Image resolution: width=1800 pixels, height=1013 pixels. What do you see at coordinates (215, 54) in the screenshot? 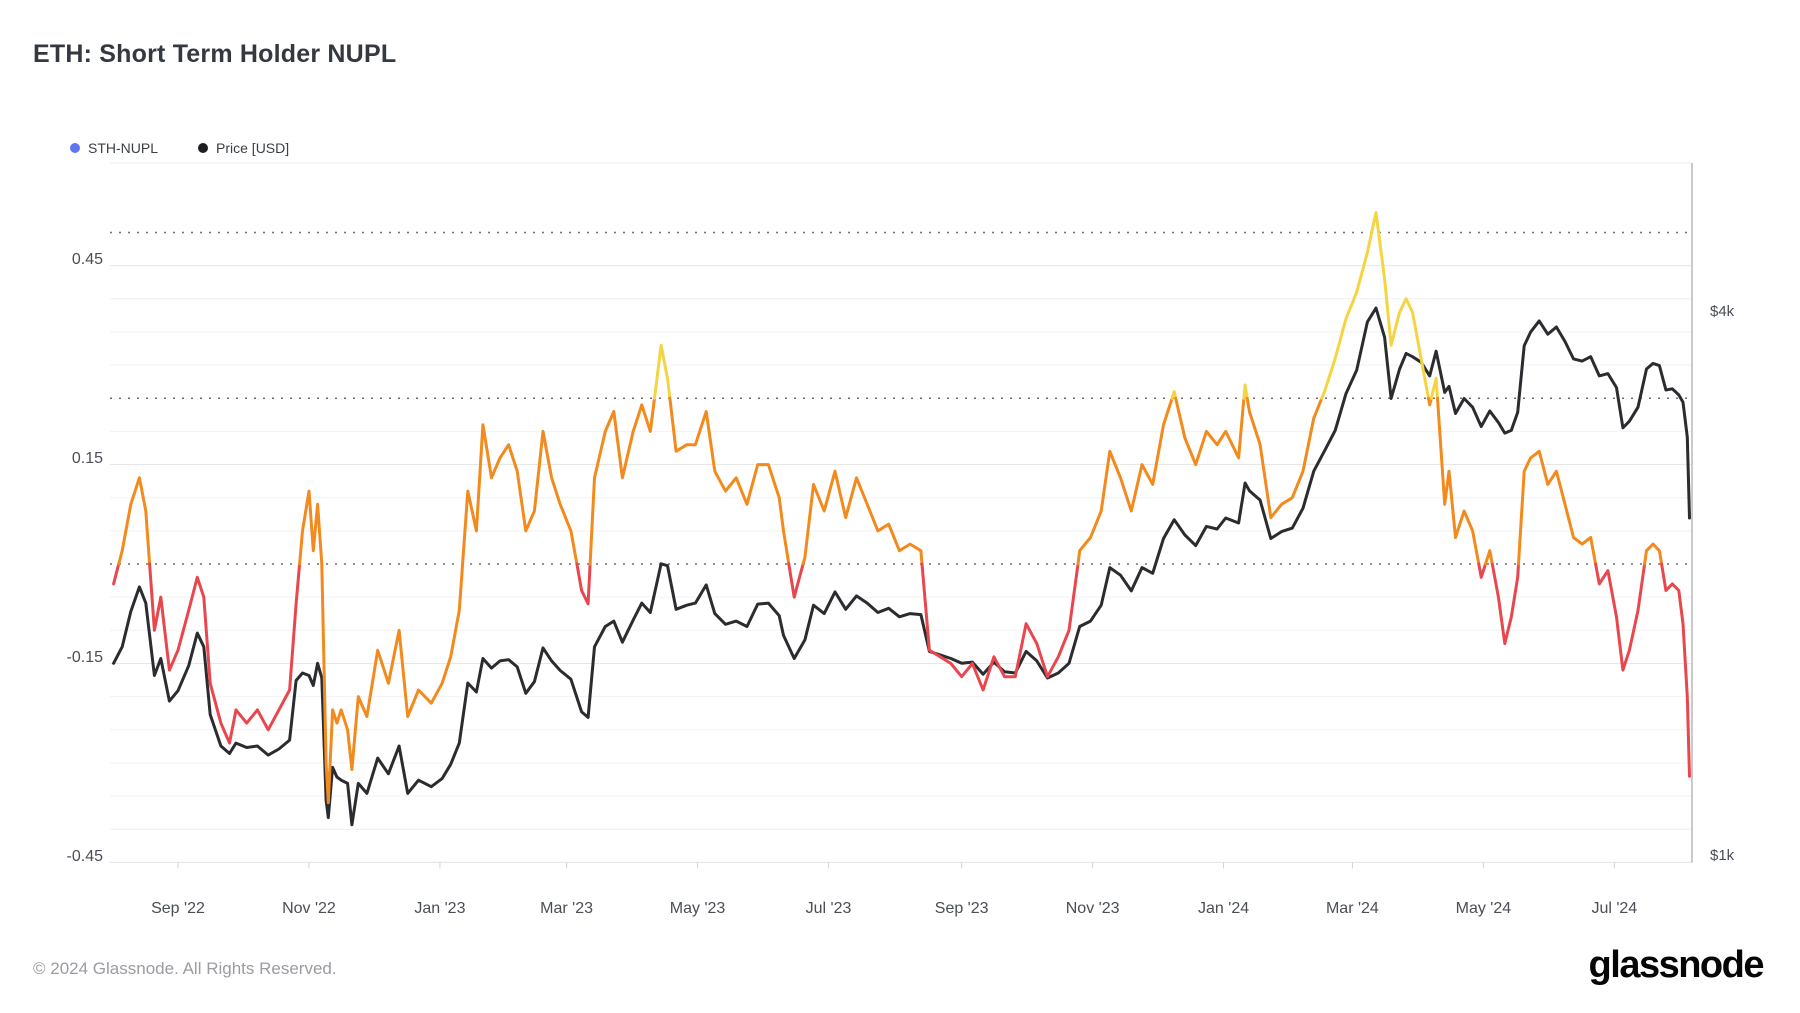
I see `page-title: ETH: Short Term Holder NUPL` at bounding box center [215, 54].